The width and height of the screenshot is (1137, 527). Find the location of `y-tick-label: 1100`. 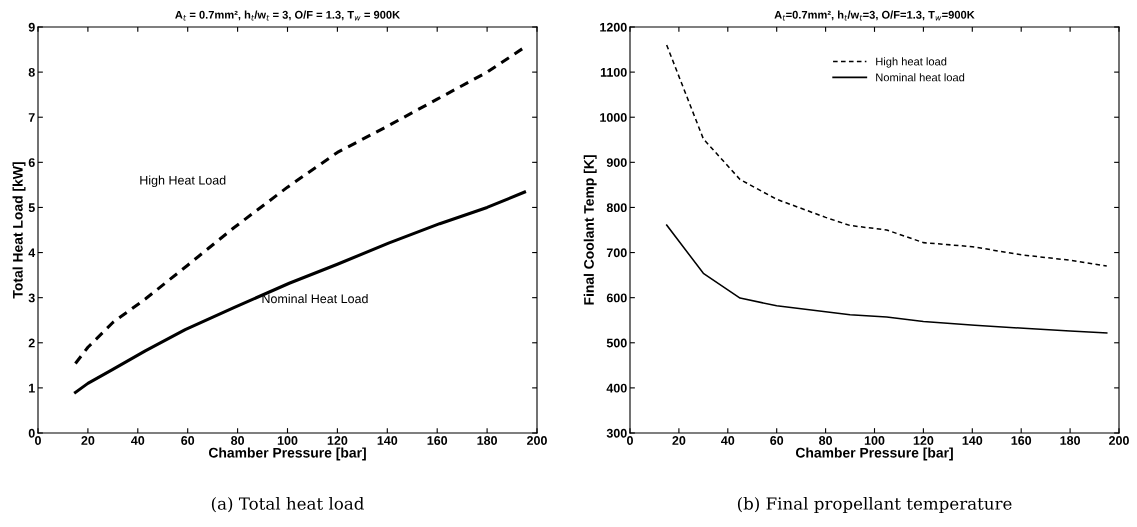

y-tick-label: 1100 is located at coordinates (613, 72).